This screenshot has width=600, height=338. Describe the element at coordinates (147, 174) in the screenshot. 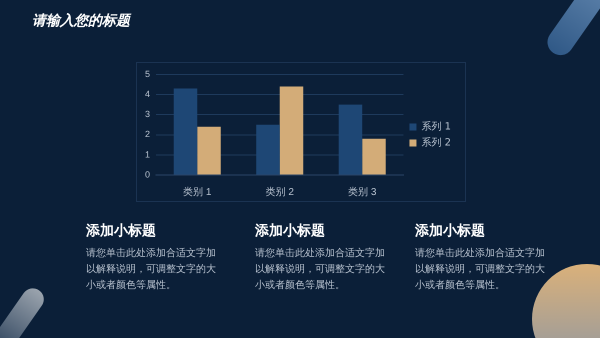

I see `y-tick-label: 0` at that location.